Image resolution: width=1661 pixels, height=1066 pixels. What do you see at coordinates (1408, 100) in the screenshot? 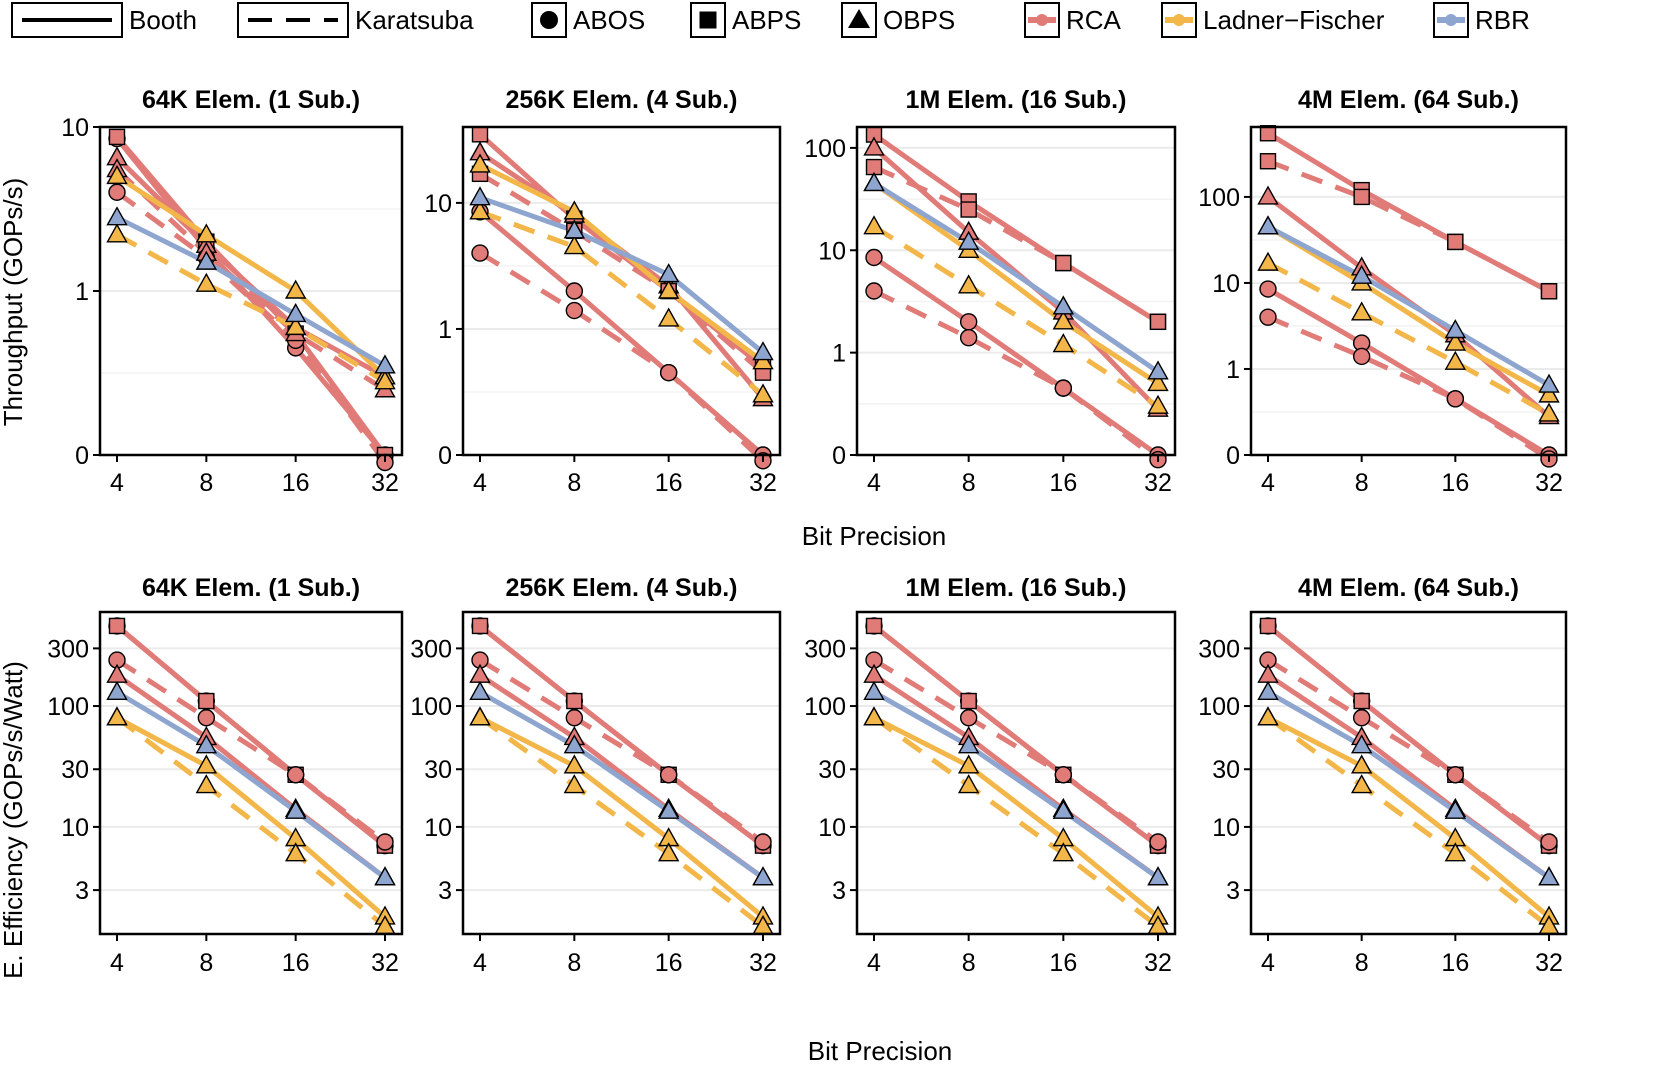
I see `panel-title: 4M Elem. (64 Sub.)` at bounding box center [1408, 100].